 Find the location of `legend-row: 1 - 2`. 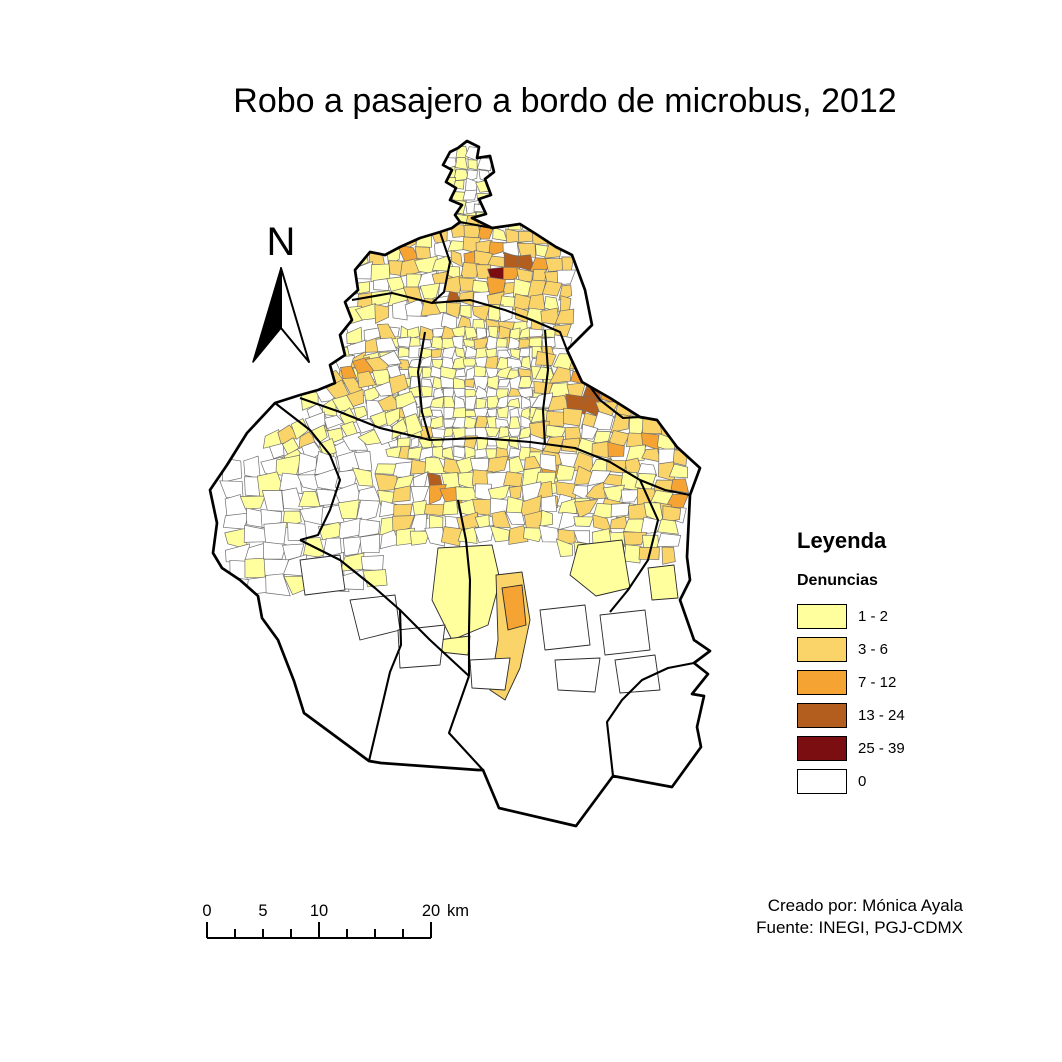

legend-row: 1 - 2 is located at coordinates (851, 616).